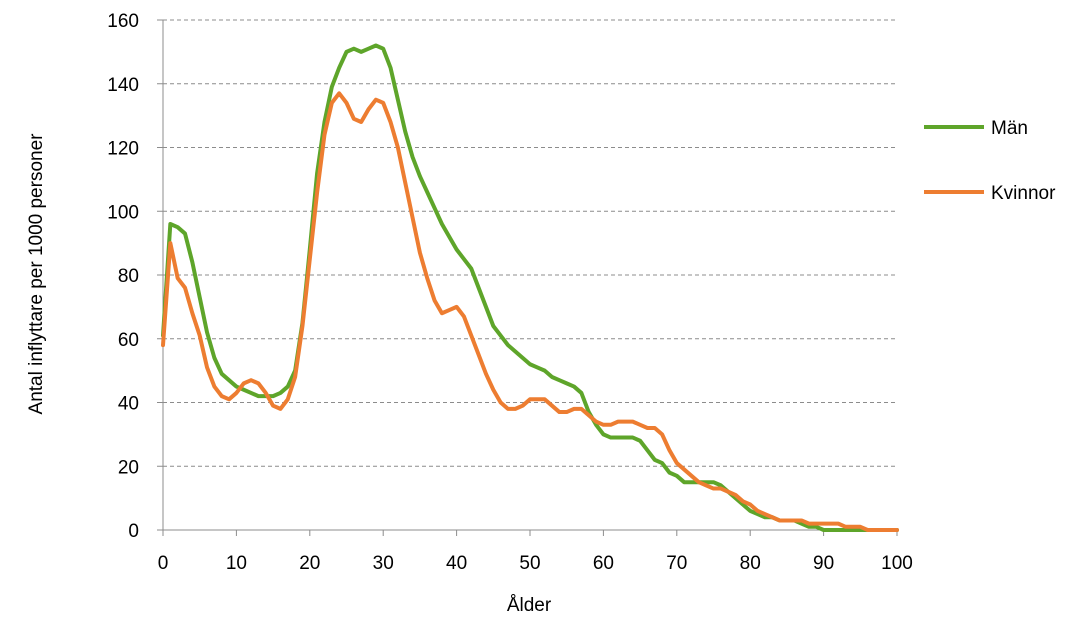 Image resolution: width=1081 pixels, height=619 pixels. I want to click on legend: Män Kvinnor, so click(990, 161).